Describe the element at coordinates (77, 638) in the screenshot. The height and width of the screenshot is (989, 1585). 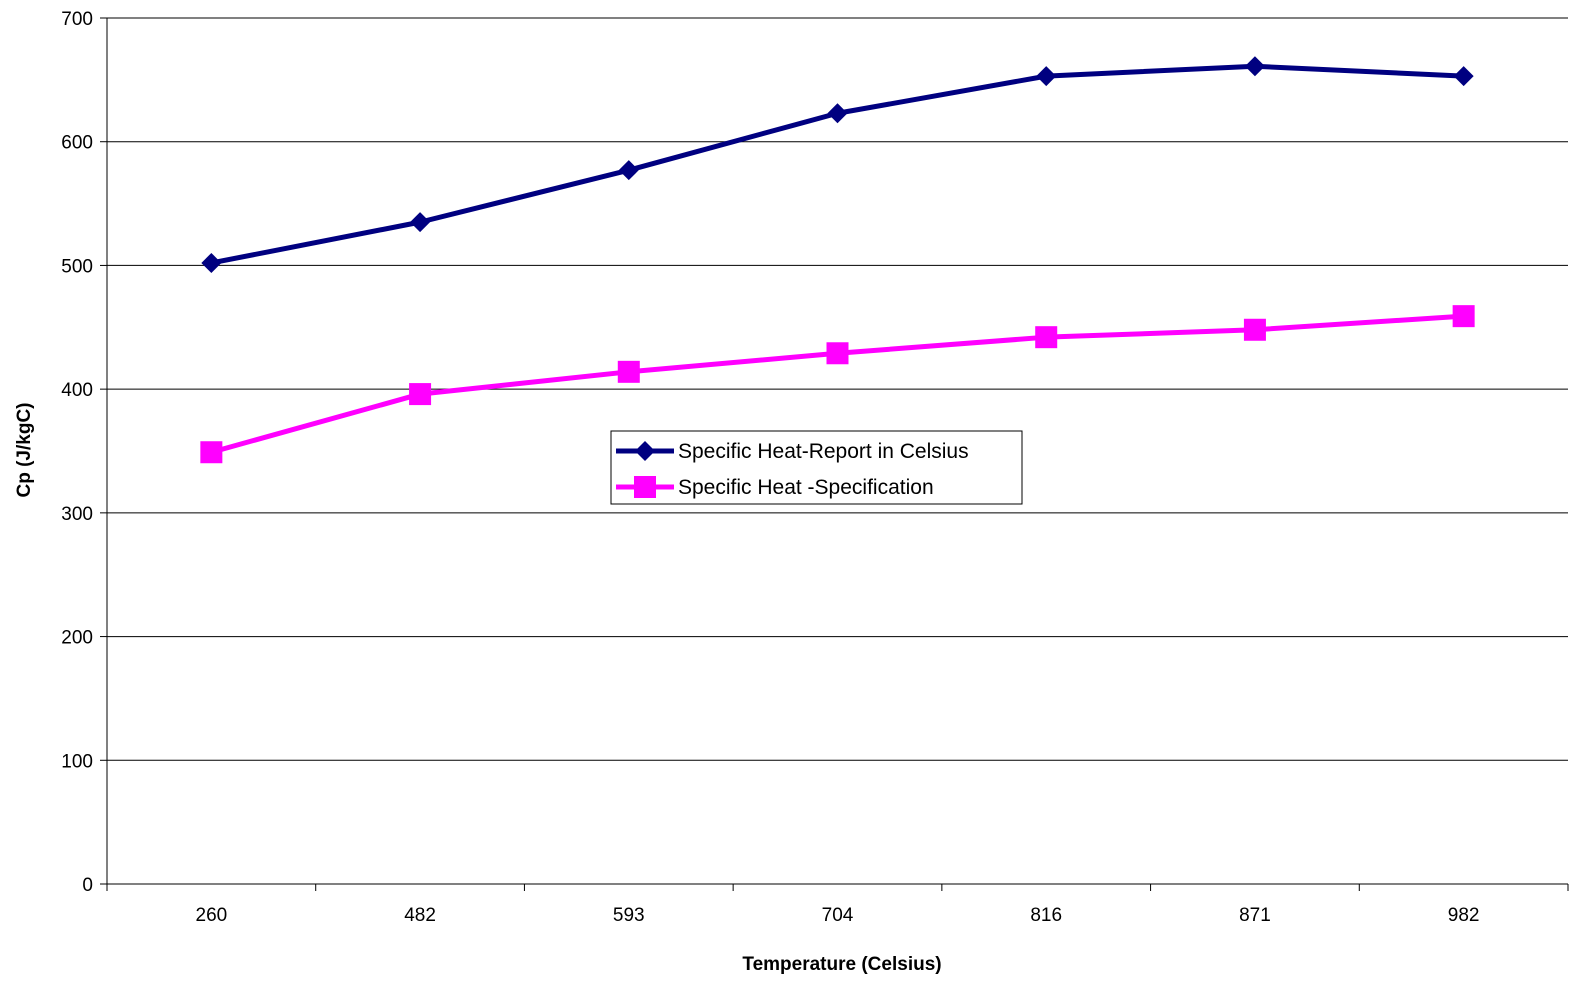
I see `y-tick-label: 200` at that location.